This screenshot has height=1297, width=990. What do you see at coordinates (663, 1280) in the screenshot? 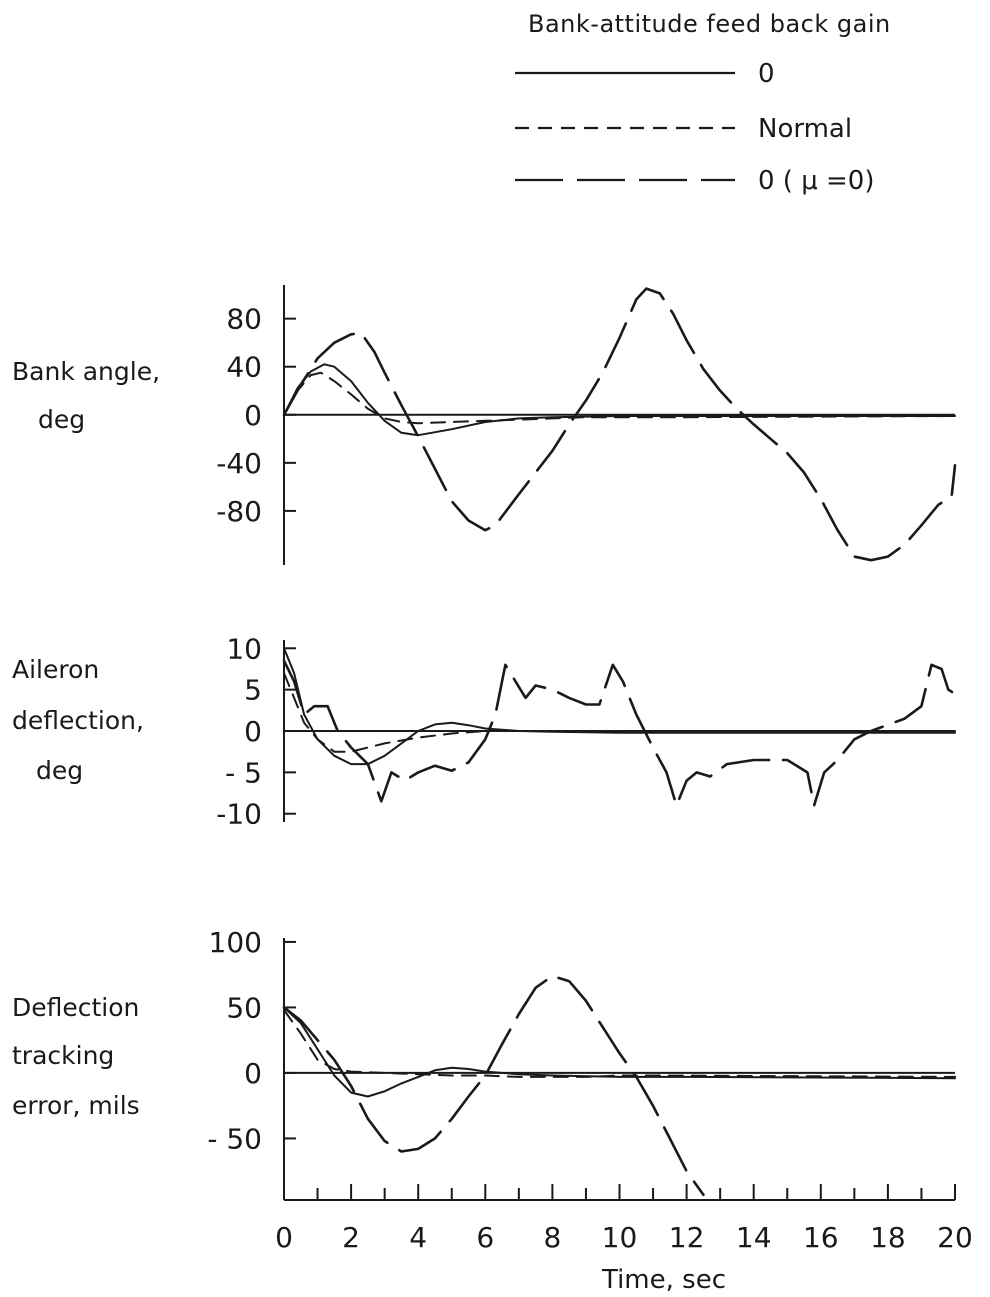
I see `x-axis-title: Time, sec` at bounding box center [663, 1280].